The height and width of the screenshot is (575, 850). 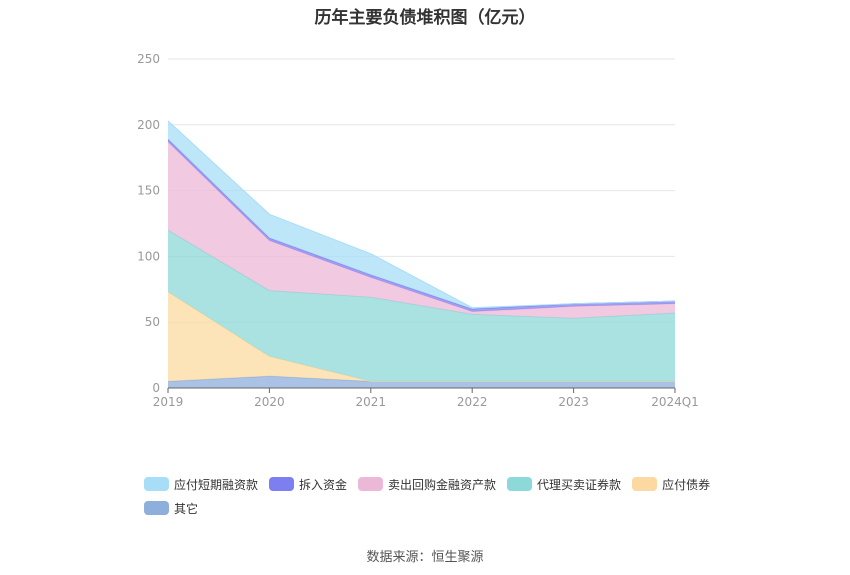 I want to click on legend-item: 其它, so click(x=171, y=508).